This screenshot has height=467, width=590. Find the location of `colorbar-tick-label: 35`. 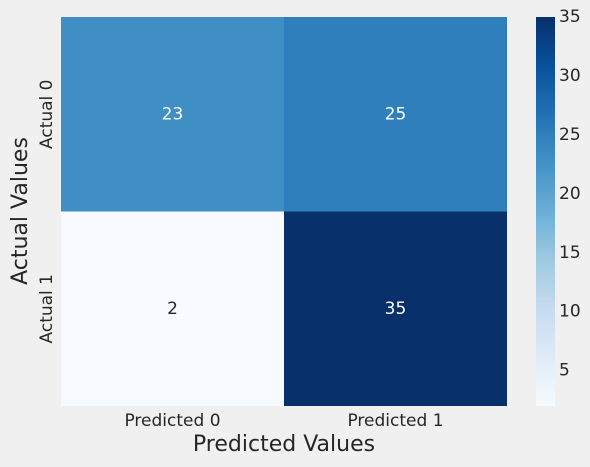

colorbar-tick-label: 35 is located at coordinates (570, 17).